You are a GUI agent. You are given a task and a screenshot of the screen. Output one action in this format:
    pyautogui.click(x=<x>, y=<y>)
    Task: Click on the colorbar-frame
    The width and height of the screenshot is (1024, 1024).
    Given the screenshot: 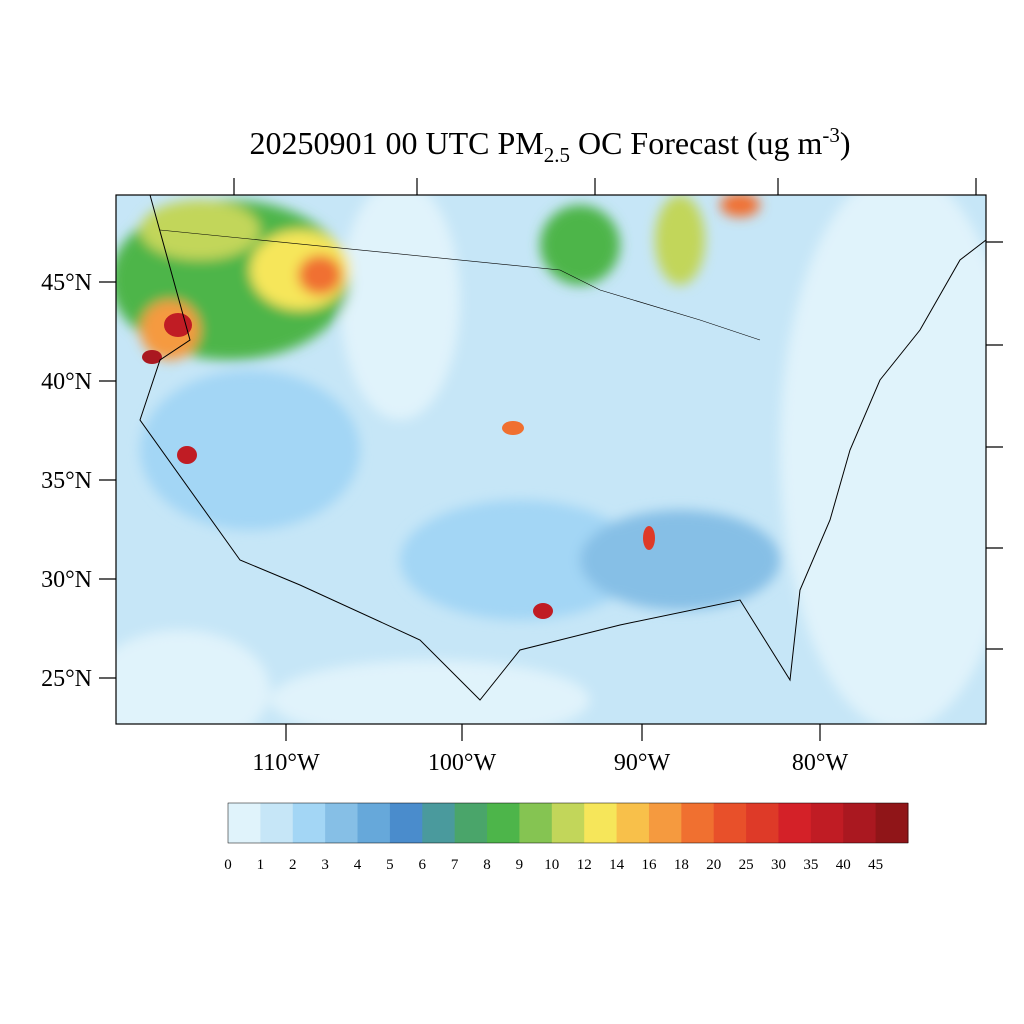 What is the action you would take?
    pyautogui.click(x=568, y=823)
    